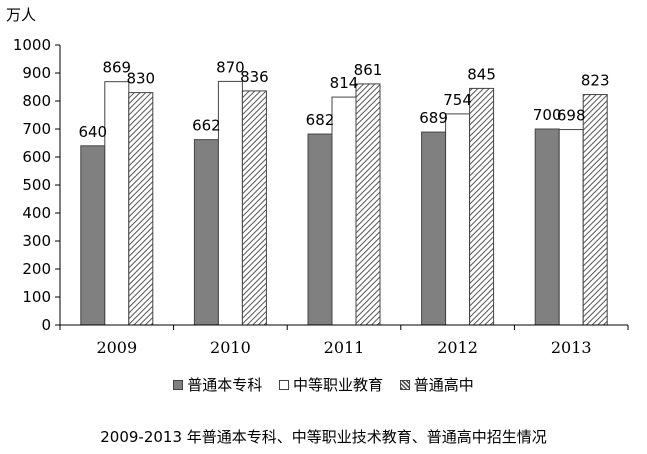 Image resolution: width=647 pixels, height=454 pixels. I want to click on data-label: 830, so click(140, 79).